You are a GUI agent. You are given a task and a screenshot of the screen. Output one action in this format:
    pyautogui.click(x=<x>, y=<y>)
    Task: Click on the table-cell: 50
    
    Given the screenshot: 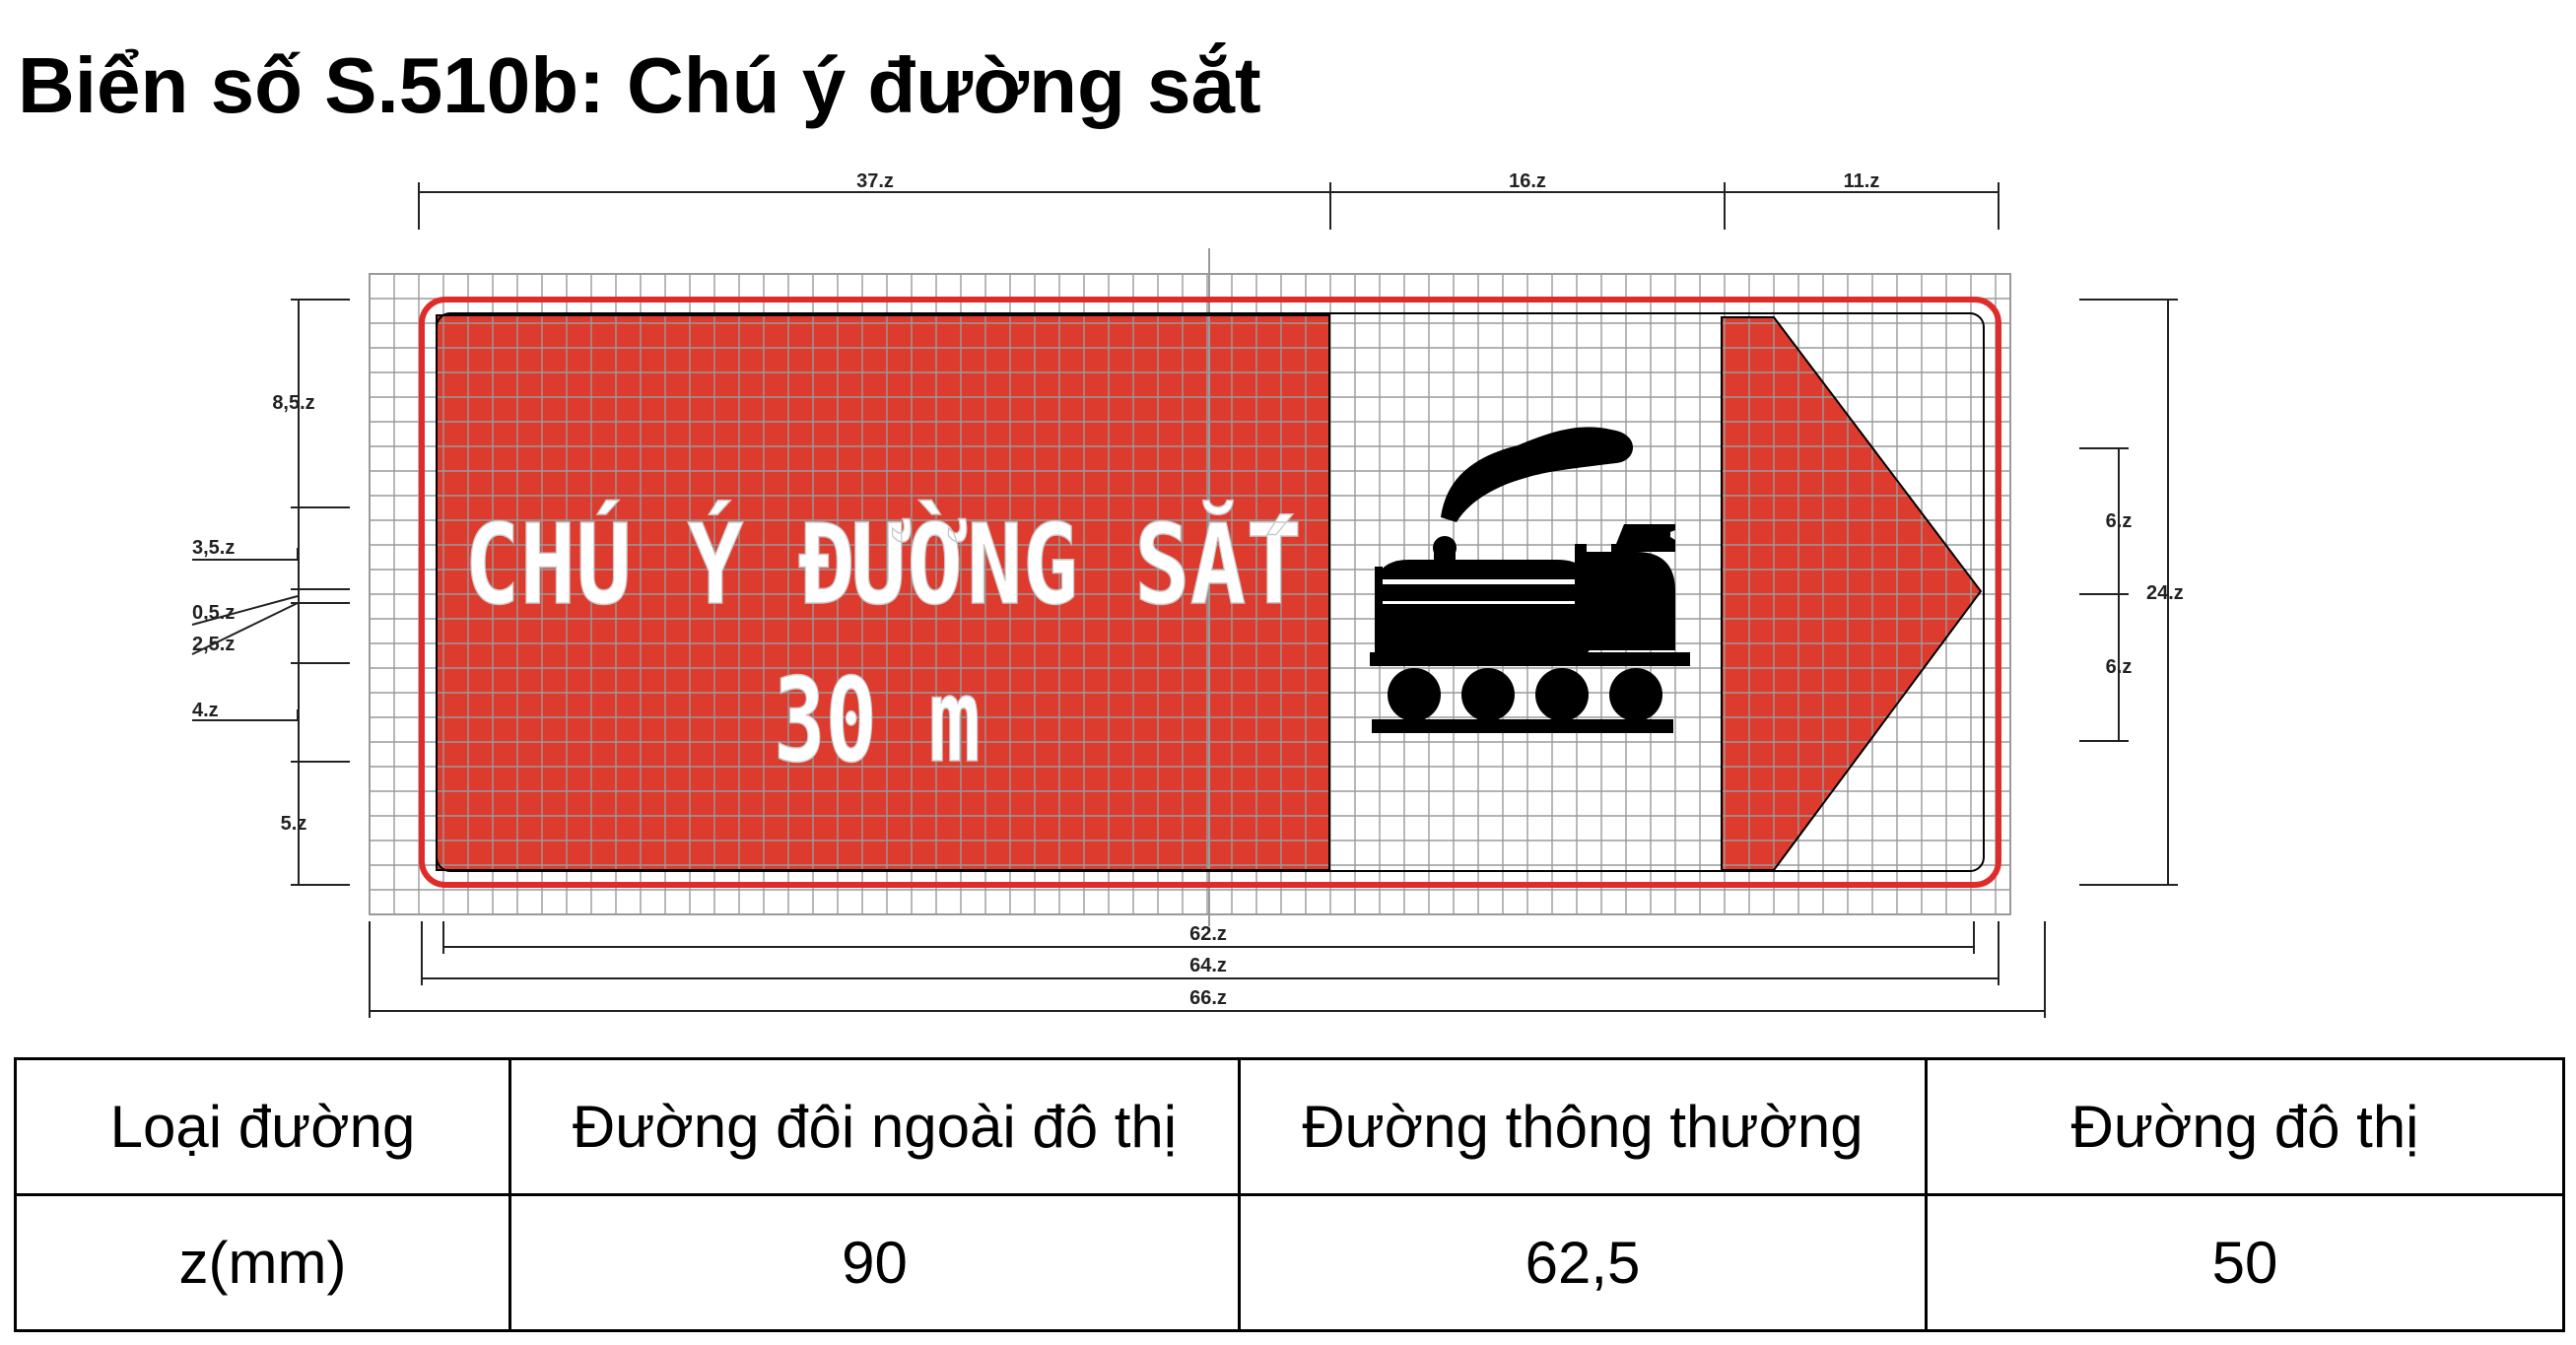 What is the action you would take?
    pyautogui.click(x=2245, y=1262)
    